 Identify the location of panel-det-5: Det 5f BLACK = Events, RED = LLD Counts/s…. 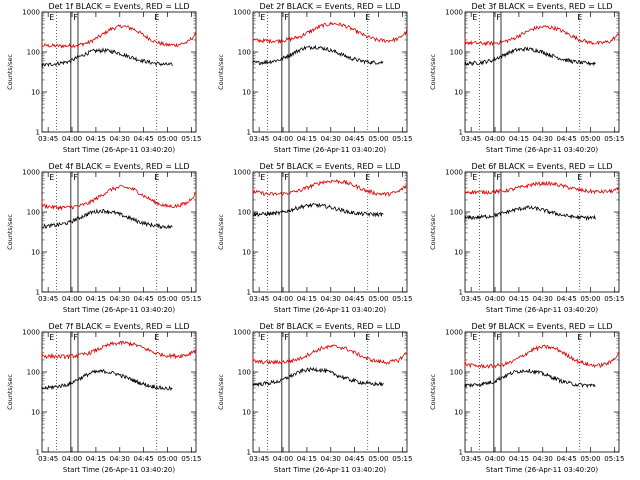
(314, 238).